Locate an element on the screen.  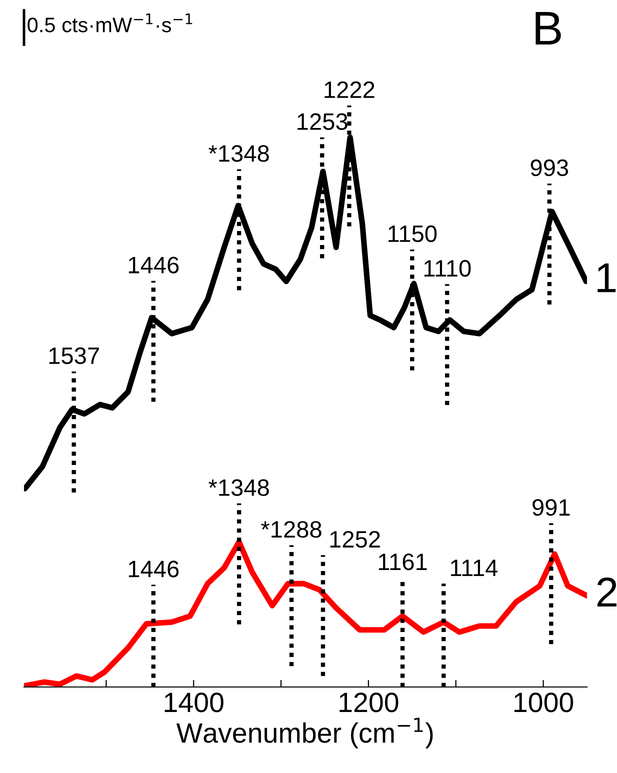
annotation: 1114 is located at coordinates (474, 568).